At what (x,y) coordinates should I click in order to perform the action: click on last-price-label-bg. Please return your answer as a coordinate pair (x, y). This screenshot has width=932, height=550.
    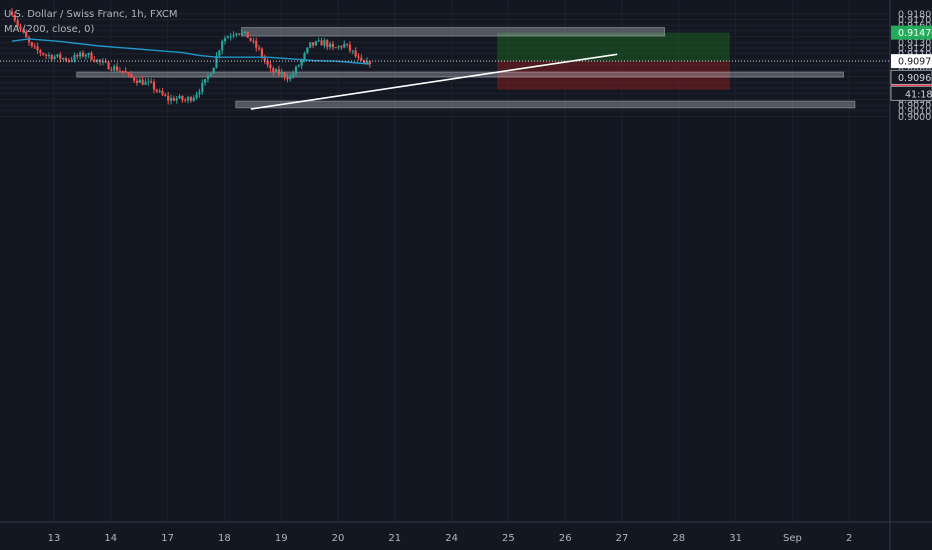
    Looking at the image, I should click on (911, 77).